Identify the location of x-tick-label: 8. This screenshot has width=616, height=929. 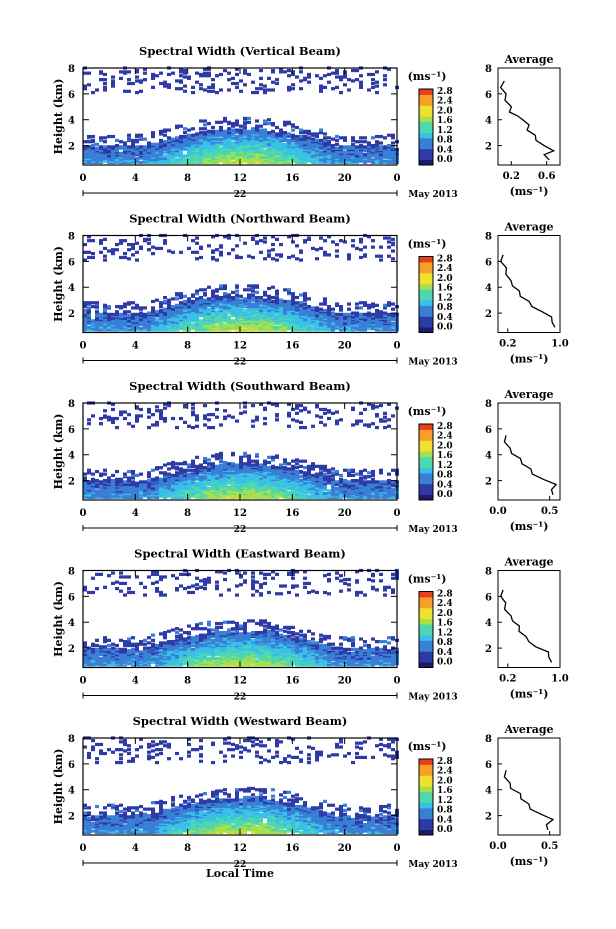
(187, 178).